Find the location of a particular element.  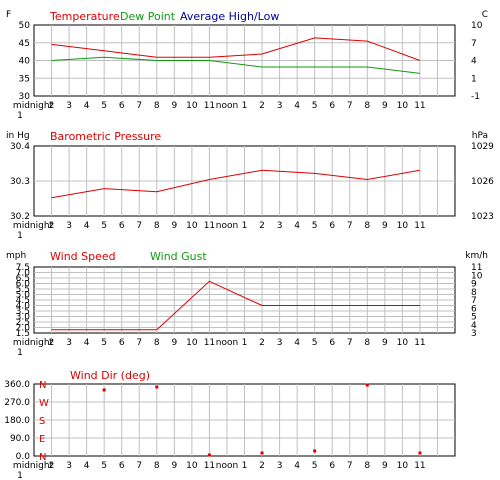

y-tick-label: 180.0 is located at coordinates (17, 421).